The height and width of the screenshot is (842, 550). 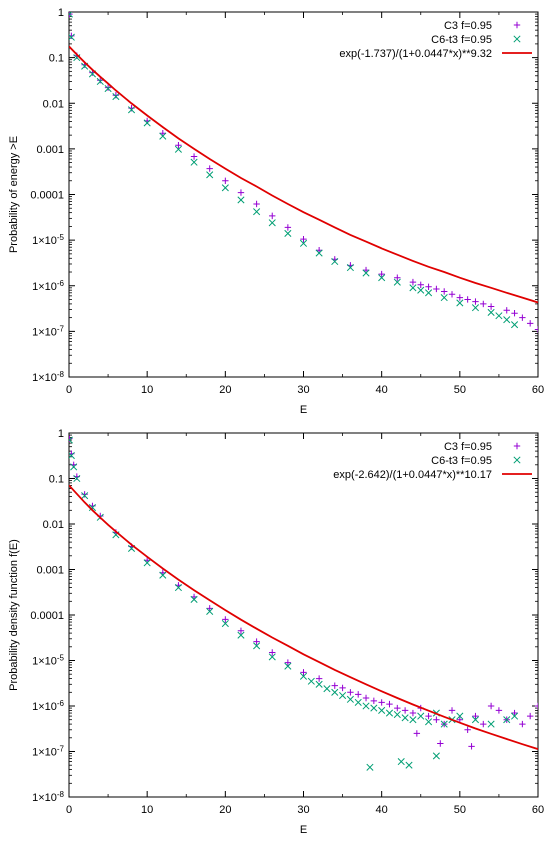 I want to click on y-tick-label: 1×10⁻⁵, so click(x=48, y=240).